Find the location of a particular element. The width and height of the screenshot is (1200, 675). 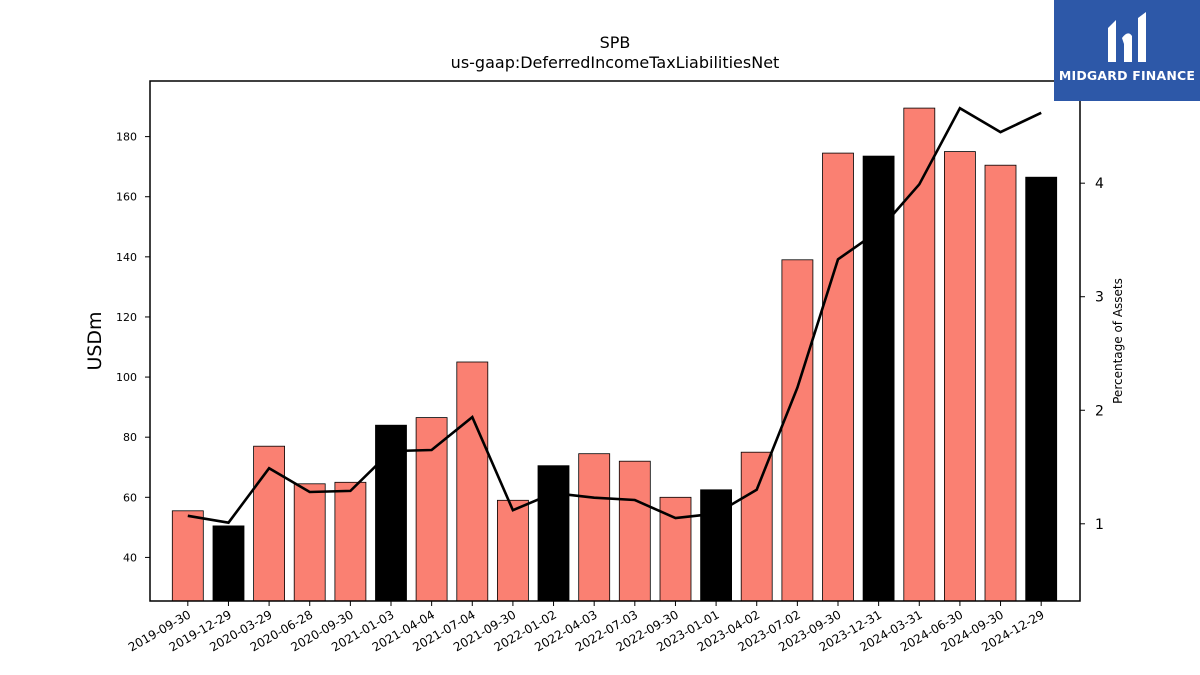

y-axis-right: 1 2 3 4 is located at coordinates (1092, 354).